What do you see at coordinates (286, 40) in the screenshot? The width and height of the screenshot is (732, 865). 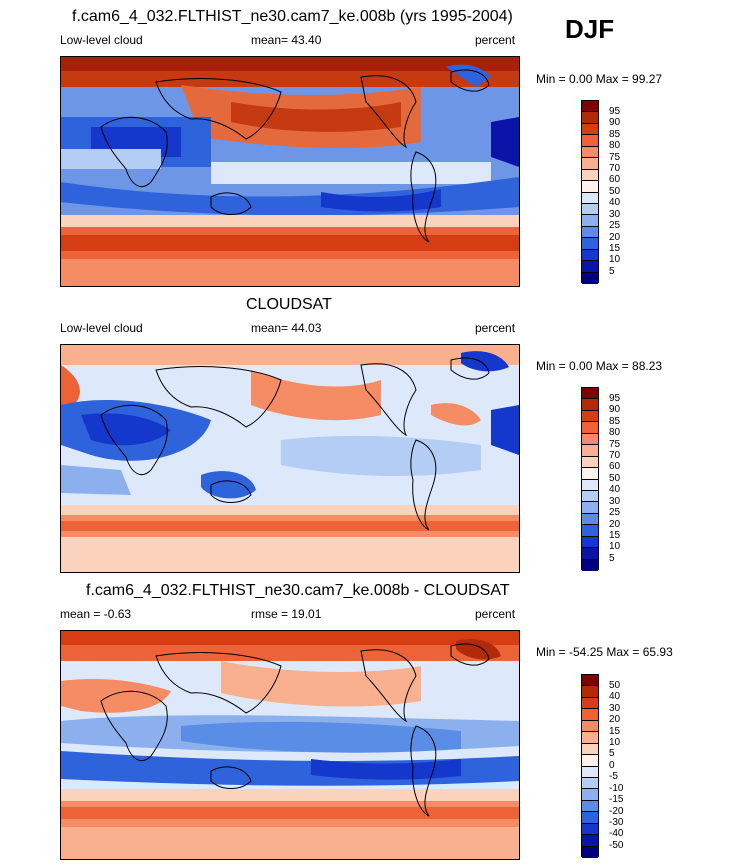 I see `panel-1-mean: mean= 43.40` at bounding box center [286, 40].